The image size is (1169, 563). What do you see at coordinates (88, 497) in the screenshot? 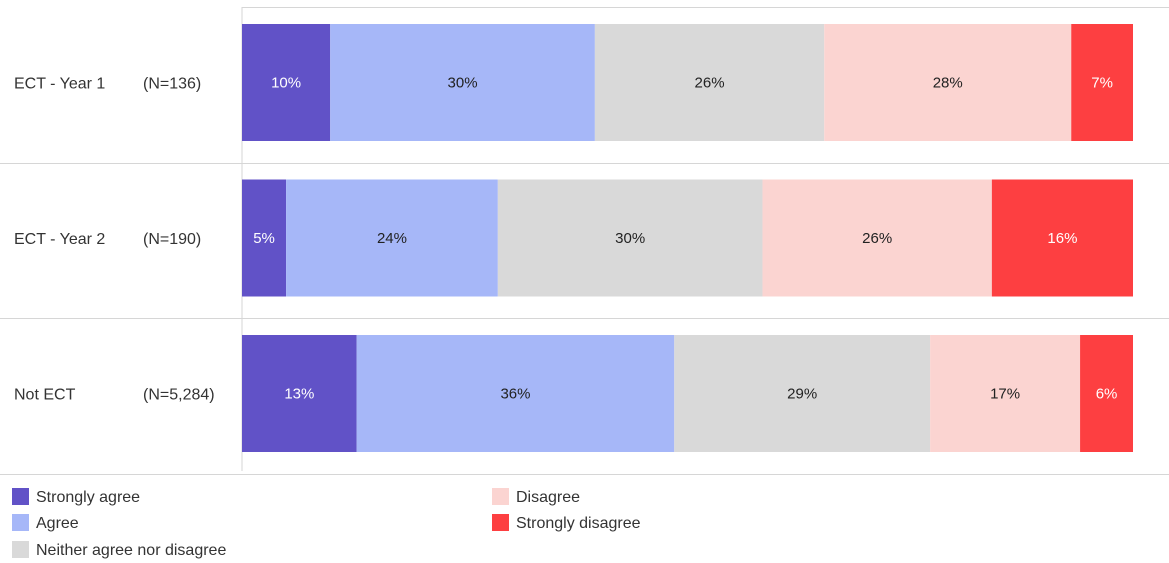
I see `legend-label: Strongly agree` at bounding box center [88, 497].